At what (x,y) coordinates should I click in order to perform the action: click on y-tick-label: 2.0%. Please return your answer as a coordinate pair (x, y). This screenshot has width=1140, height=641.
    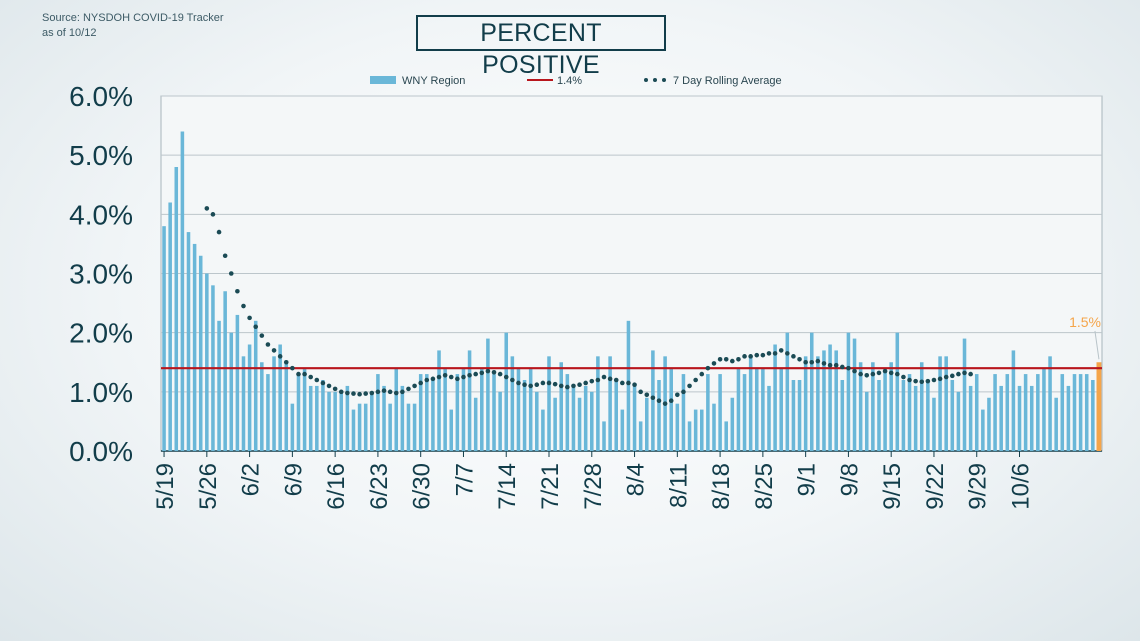
    Looking at the image, I should click on (101, 333).